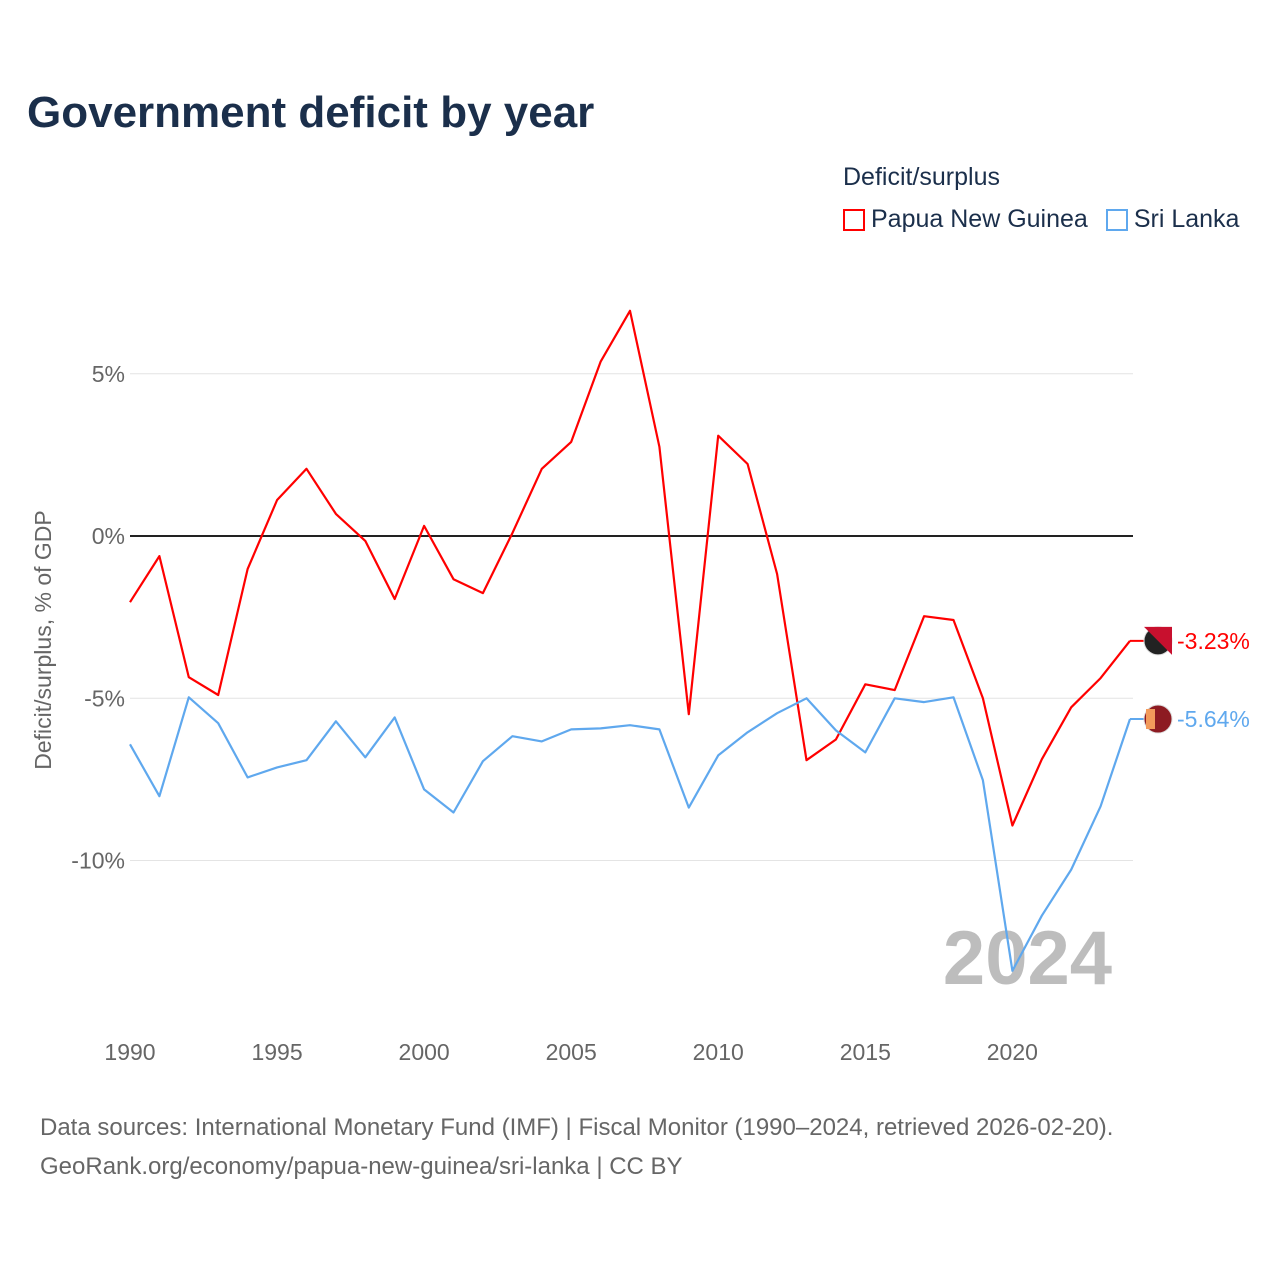 This screenshot has width=1280, height=1280. What do you see at coordinates (979, 219) in the screenshot?
I see `legend-label: Papua New Guinea` at bounding box center [979, 219].